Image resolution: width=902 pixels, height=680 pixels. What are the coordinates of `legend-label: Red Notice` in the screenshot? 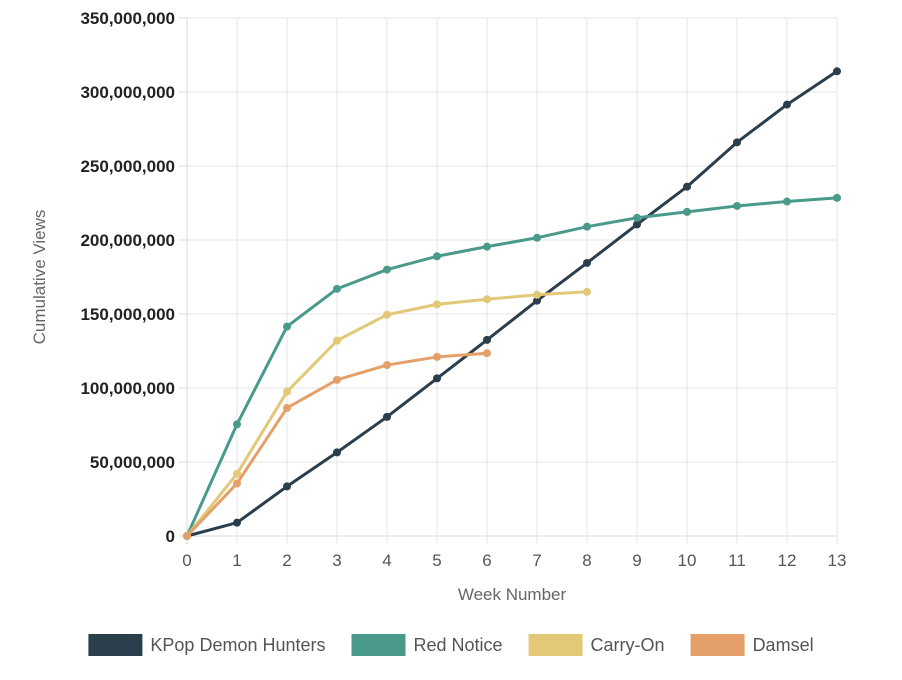 It's located at (458, 645).